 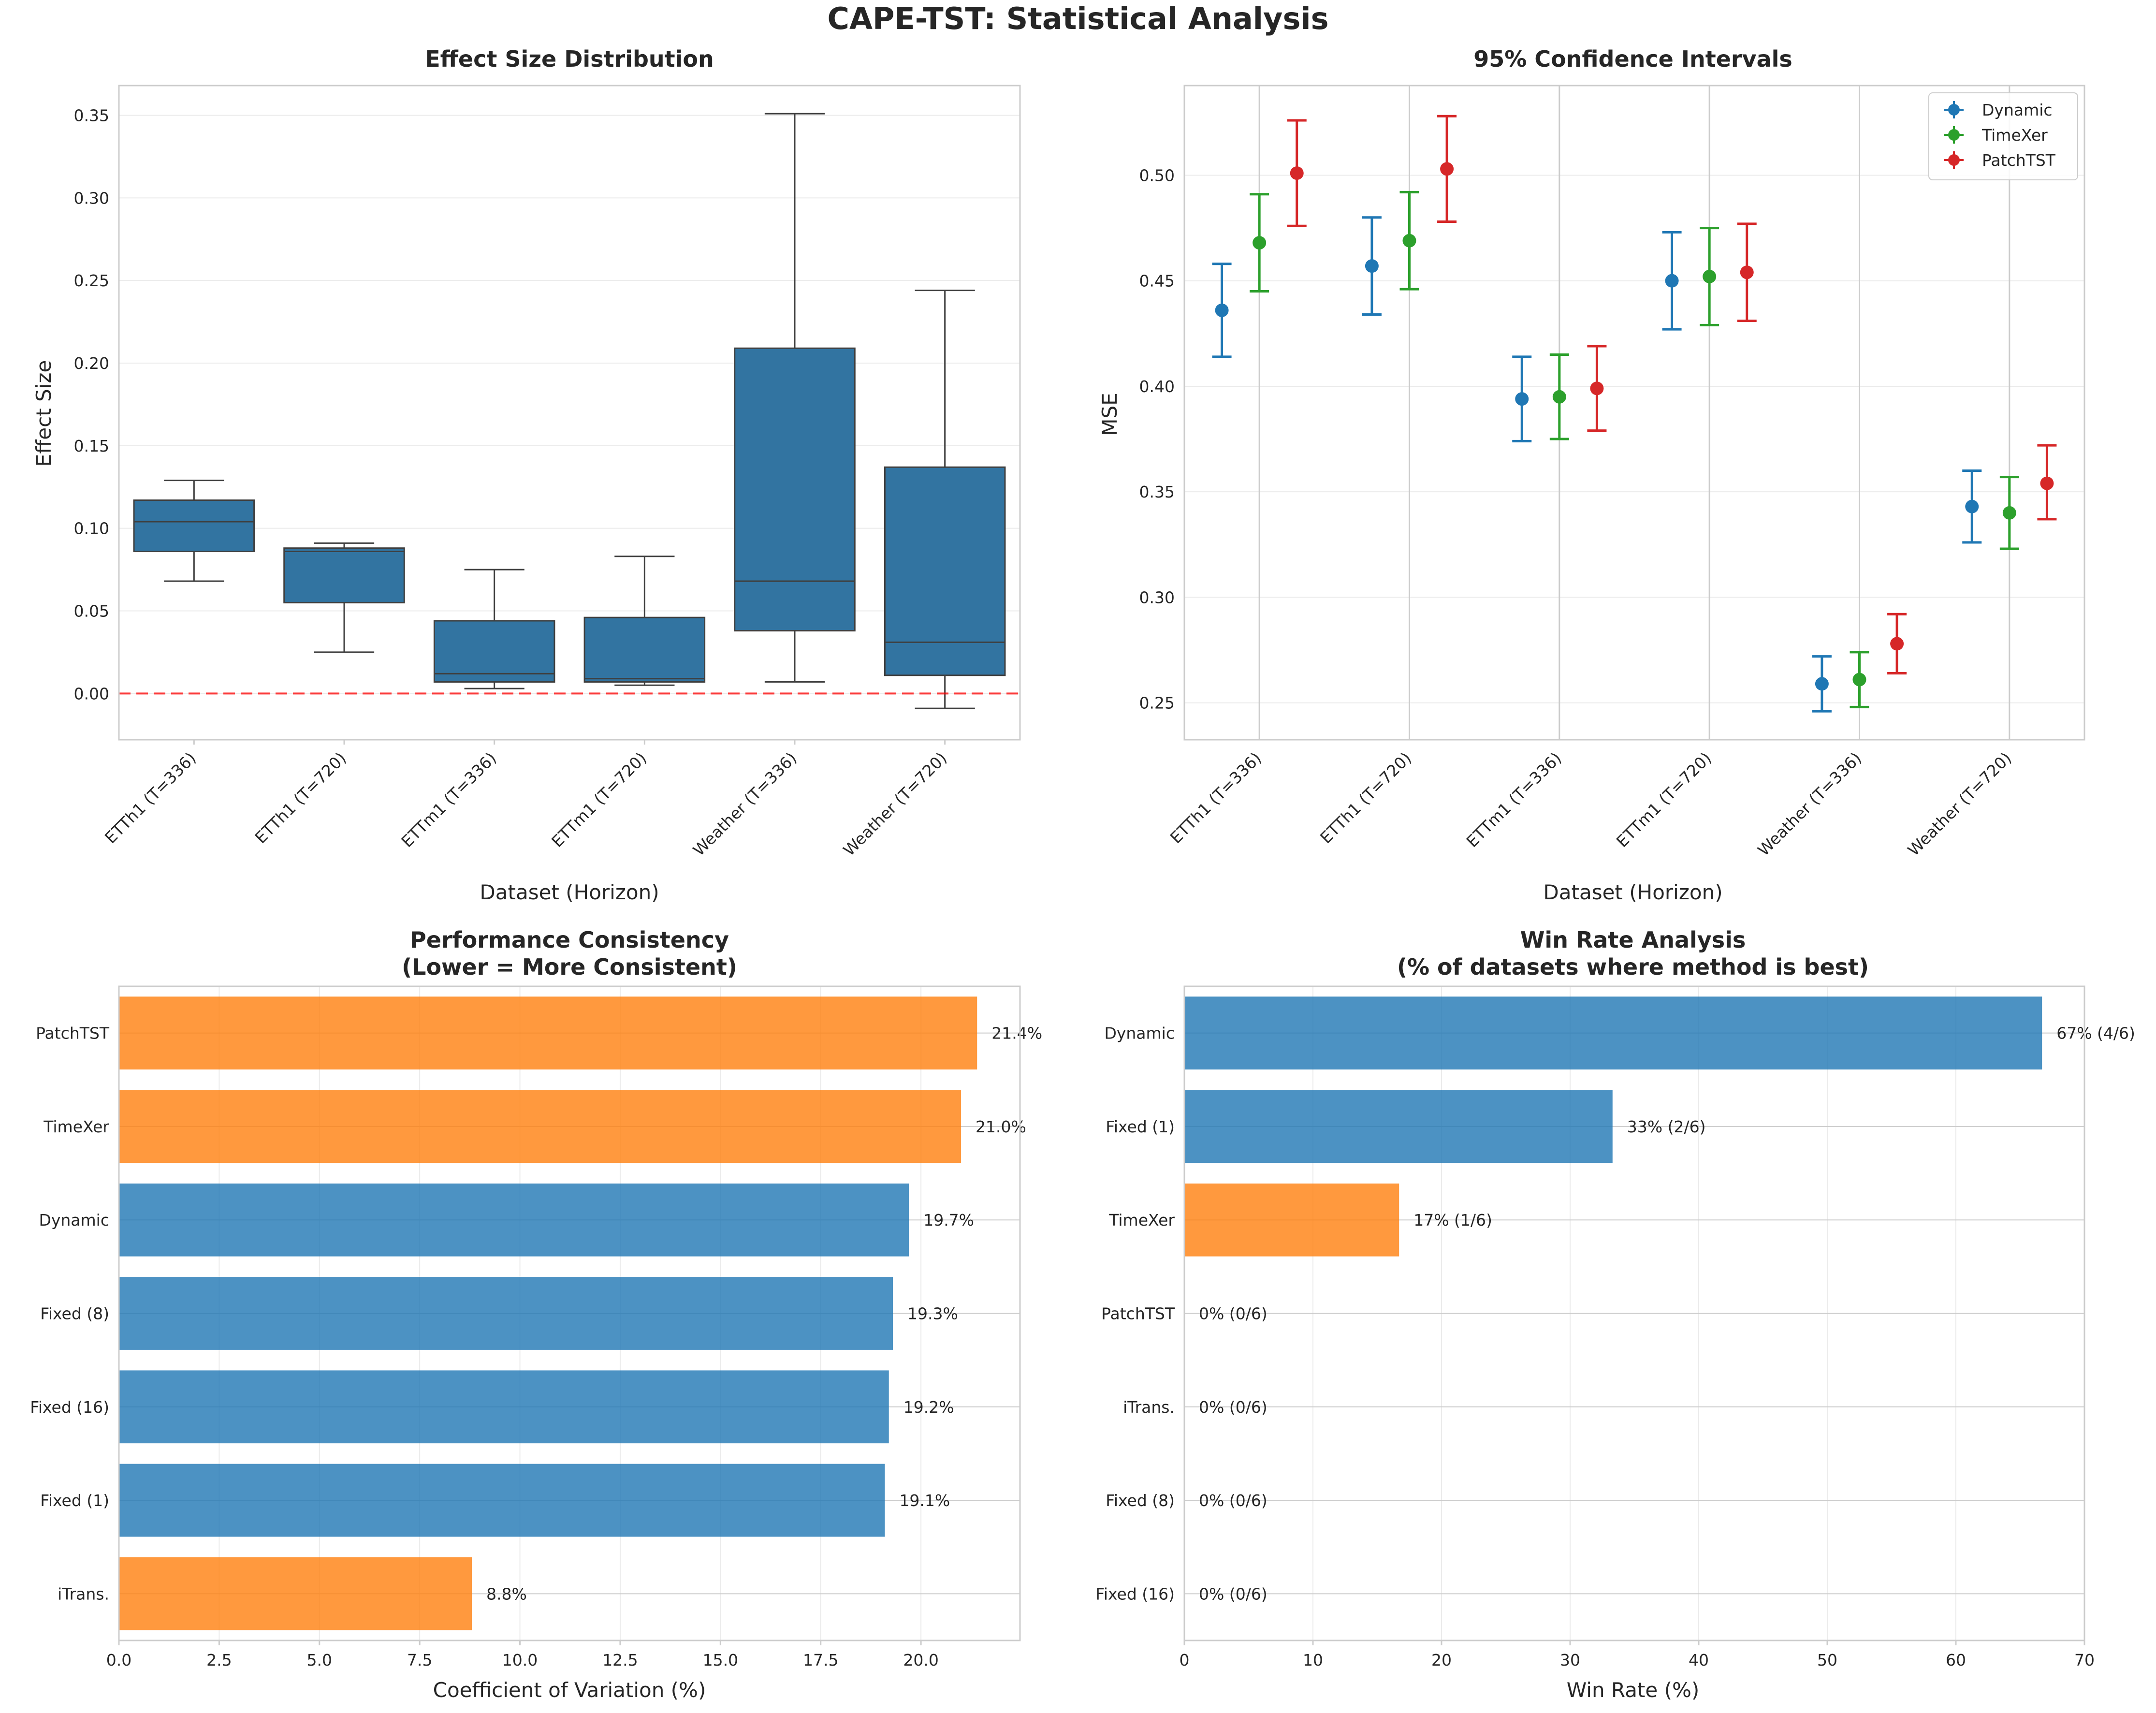 I want to click on win-rate-xtick-label: 10, so click(x=1313, y=1660).